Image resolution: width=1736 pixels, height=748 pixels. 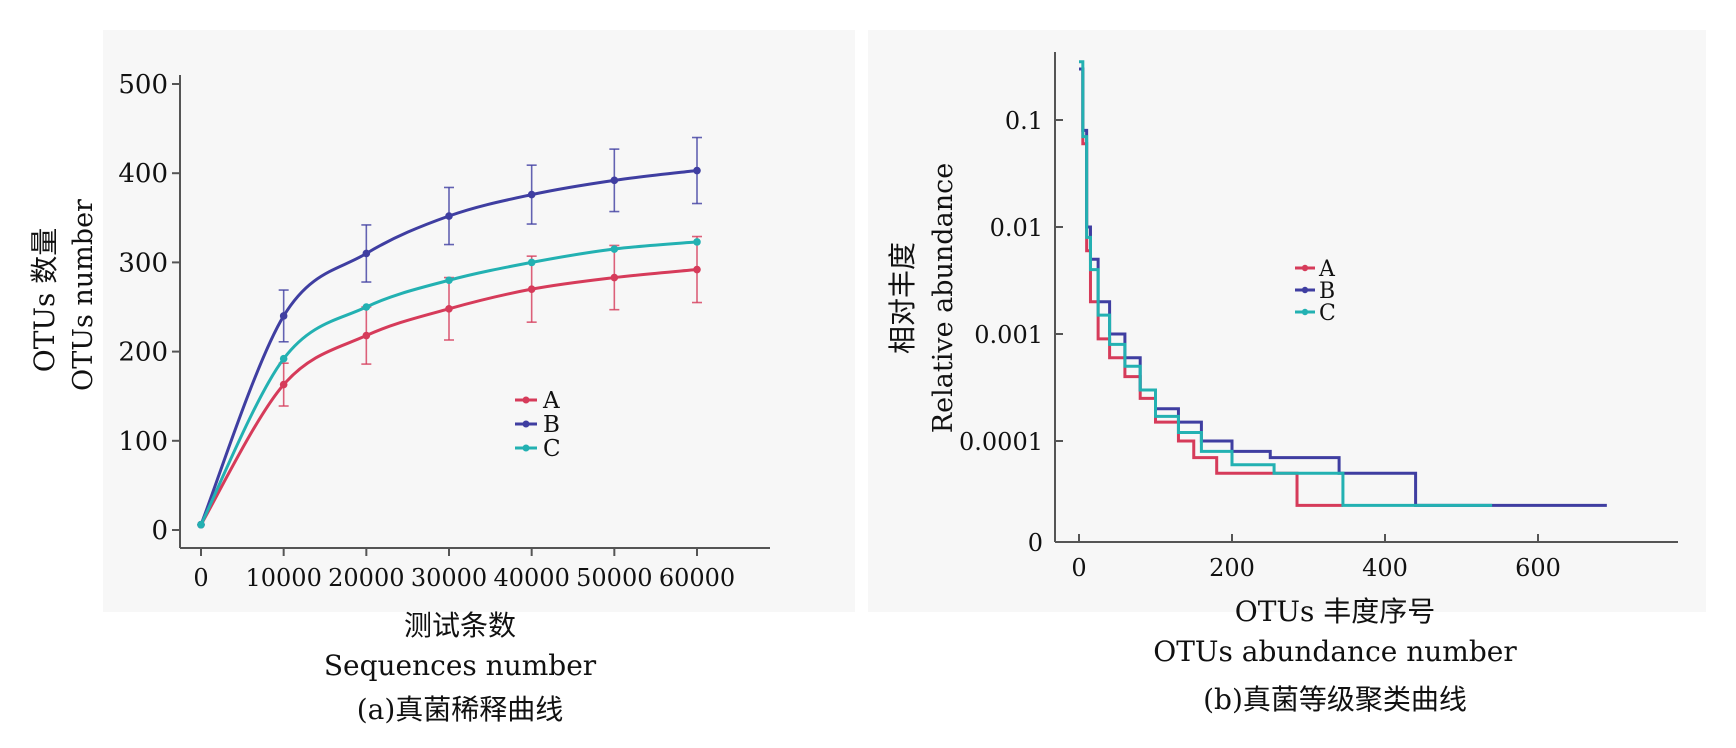 I want to click on panel-b-x-tick-label: 0, so click(x=1078, y=568).